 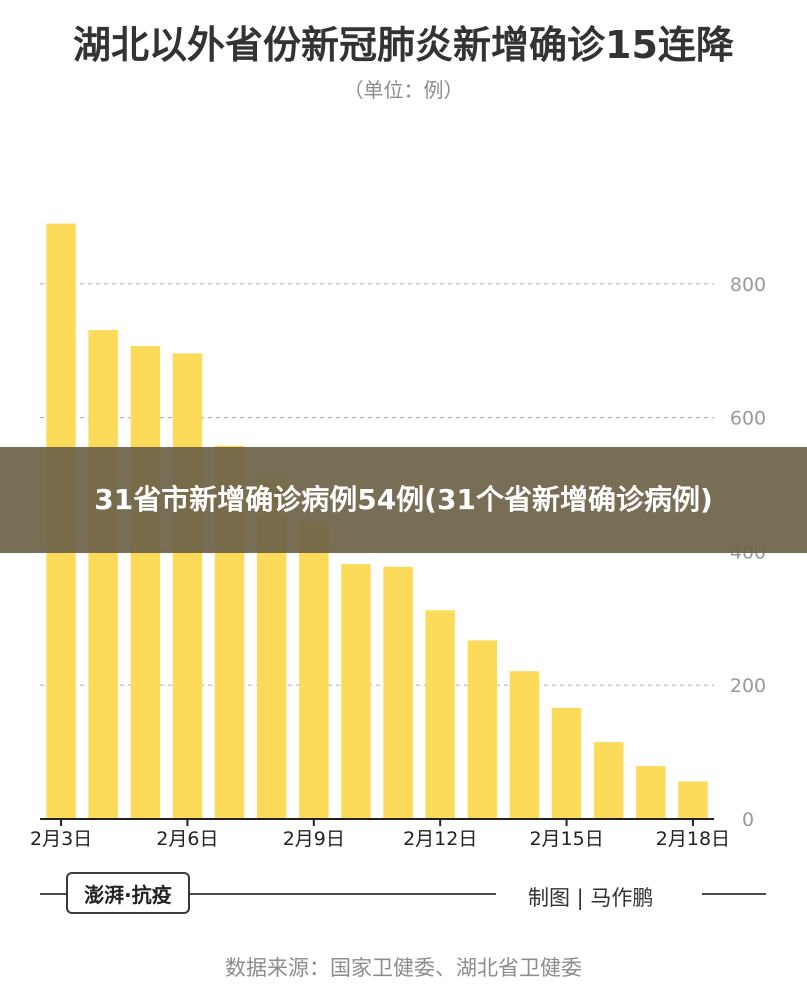 I want to click on overlay-banner: 31省市新增确诊病例54例(31个省新增确诊病例), so click(x=403, y=500).